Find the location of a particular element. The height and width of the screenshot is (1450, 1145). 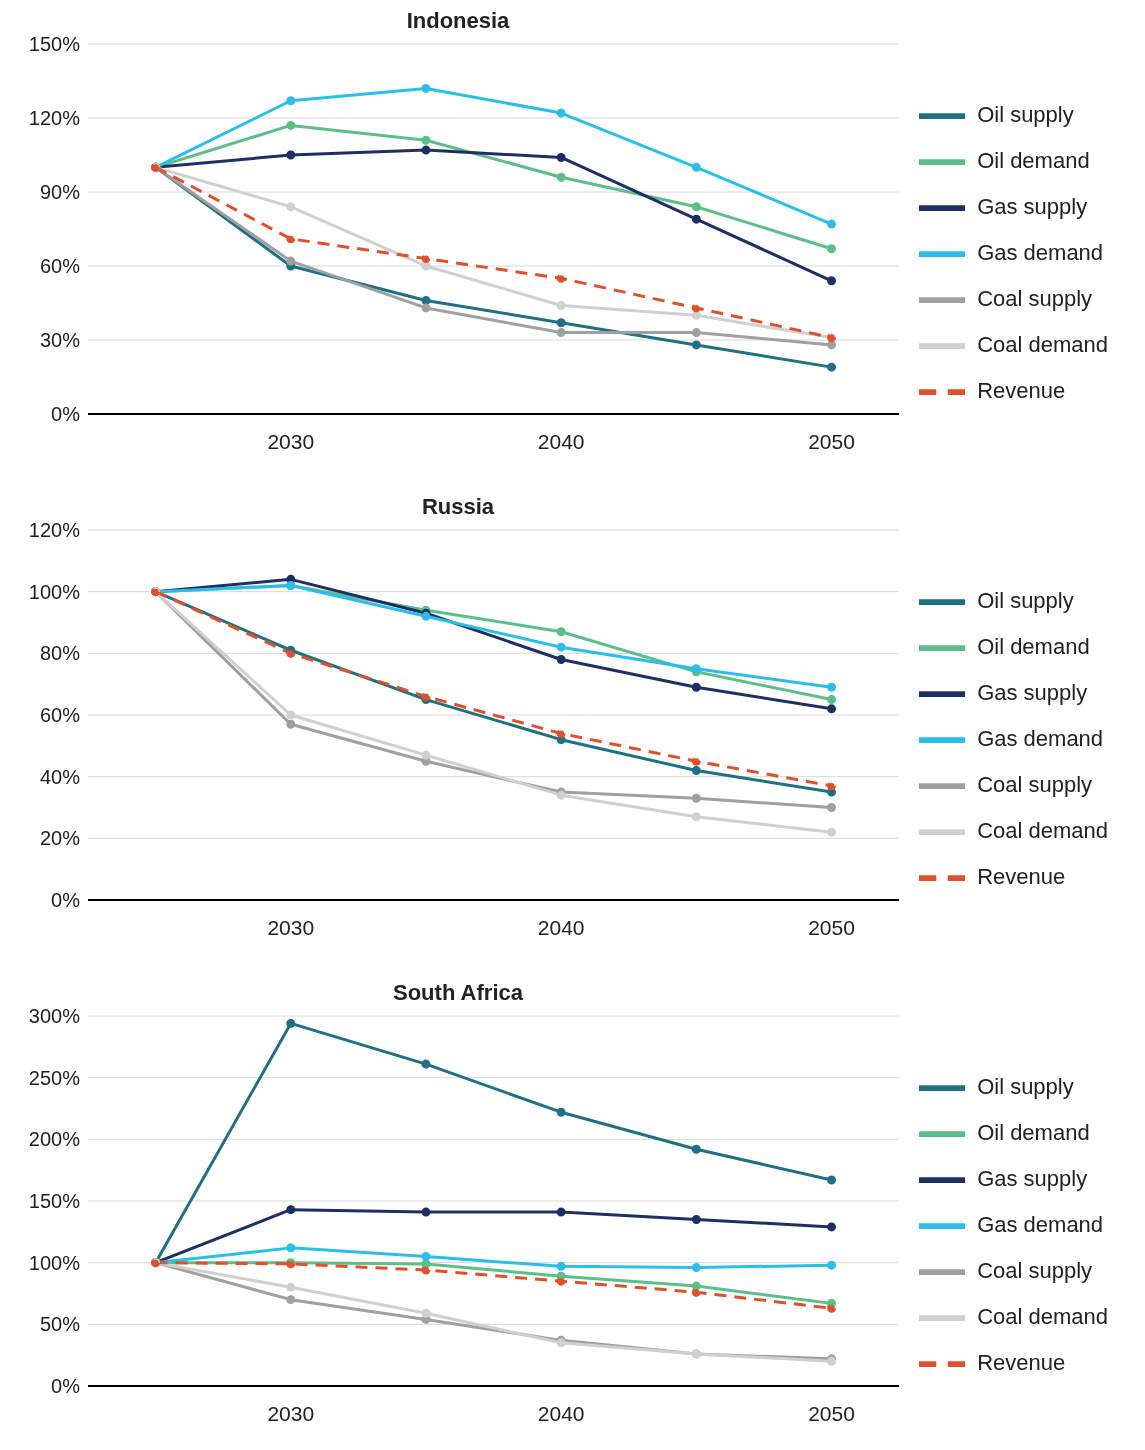

y-tick-label: 300% is located at coordinates (54, 1016).